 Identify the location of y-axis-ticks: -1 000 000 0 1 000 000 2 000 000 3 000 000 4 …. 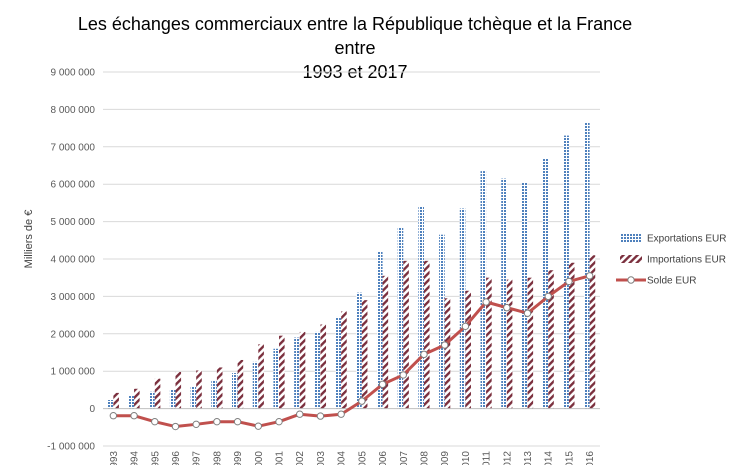
(71, 260).